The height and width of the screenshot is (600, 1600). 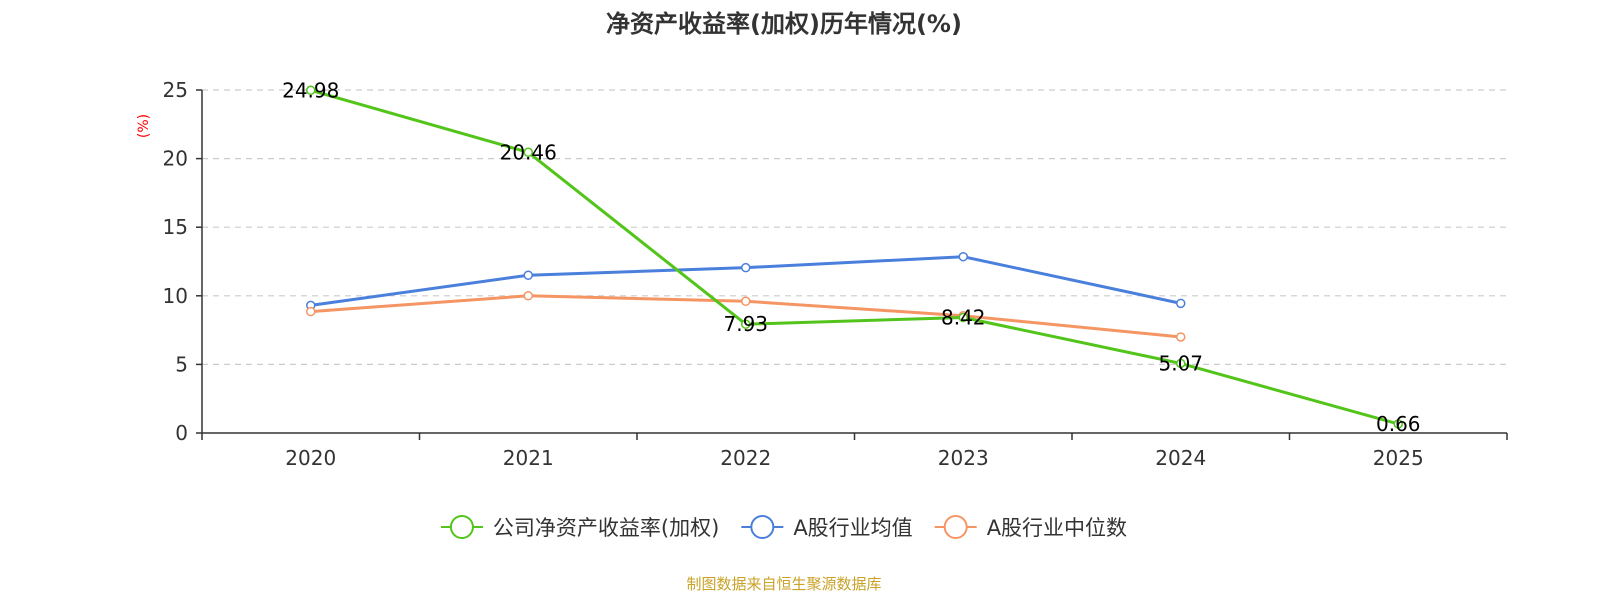 I want to click on x-tick-label: 2025, so click(x=1398, y=458).